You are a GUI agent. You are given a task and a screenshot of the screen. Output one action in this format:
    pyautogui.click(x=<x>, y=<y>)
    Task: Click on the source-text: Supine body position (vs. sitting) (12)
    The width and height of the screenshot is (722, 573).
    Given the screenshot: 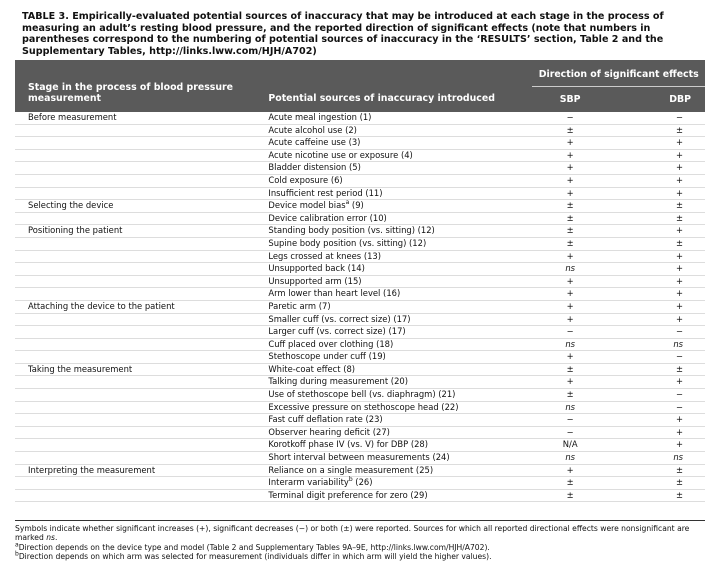 What is the action you would take?
    pyautogui.click(x=347, y=242)
    